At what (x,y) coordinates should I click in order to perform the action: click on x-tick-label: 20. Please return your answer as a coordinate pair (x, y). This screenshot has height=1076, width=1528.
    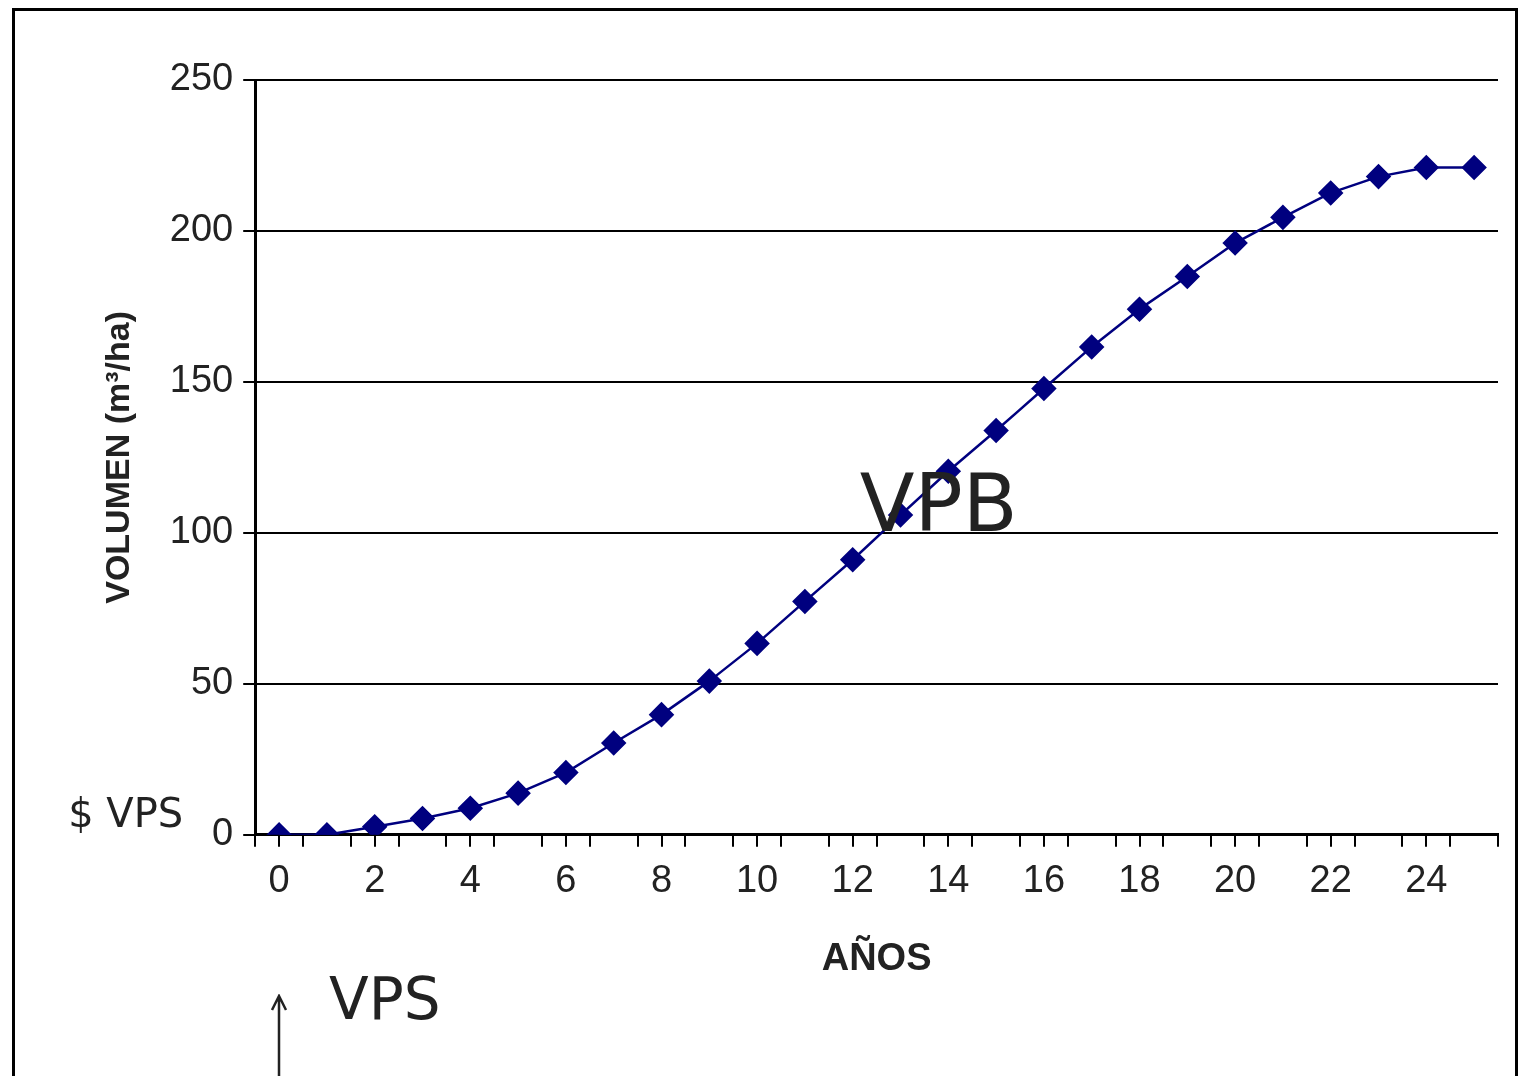
    Looking at the image, I should click on (1235, 879).